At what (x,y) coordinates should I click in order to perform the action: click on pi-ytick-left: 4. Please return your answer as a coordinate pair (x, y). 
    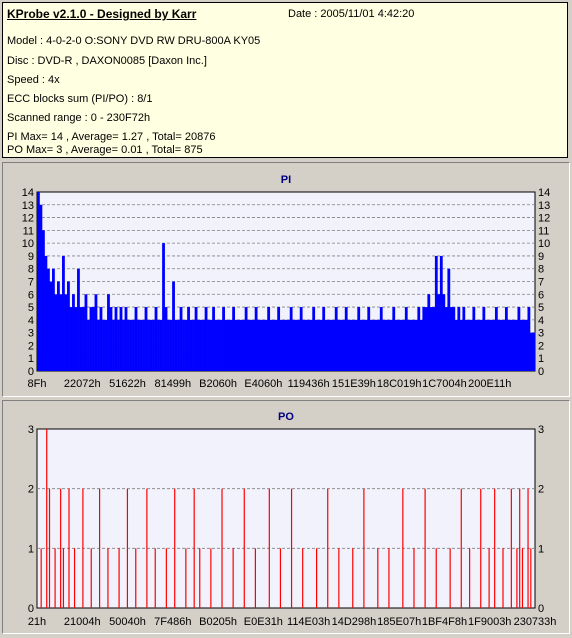
    Looking at the image, I should click on (31, 321).